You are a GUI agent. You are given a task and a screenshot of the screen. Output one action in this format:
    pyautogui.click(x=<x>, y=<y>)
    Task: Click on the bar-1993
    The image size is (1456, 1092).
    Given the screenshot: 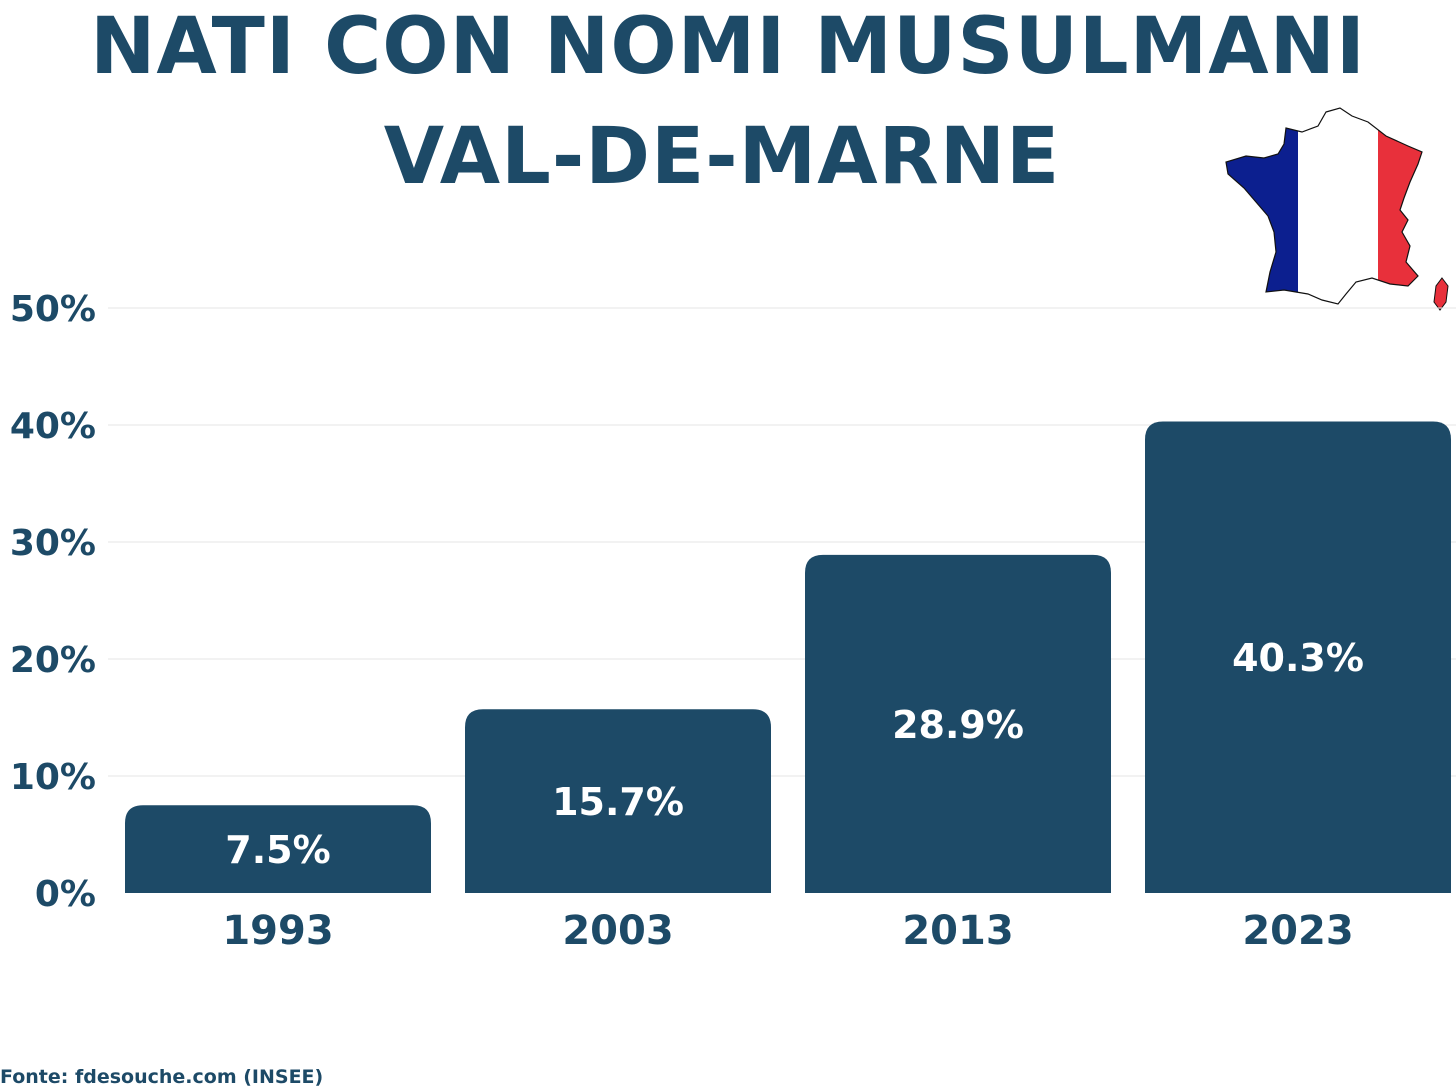 What is the action you would take?
    pyautogui.click(x=278, y=849)
    